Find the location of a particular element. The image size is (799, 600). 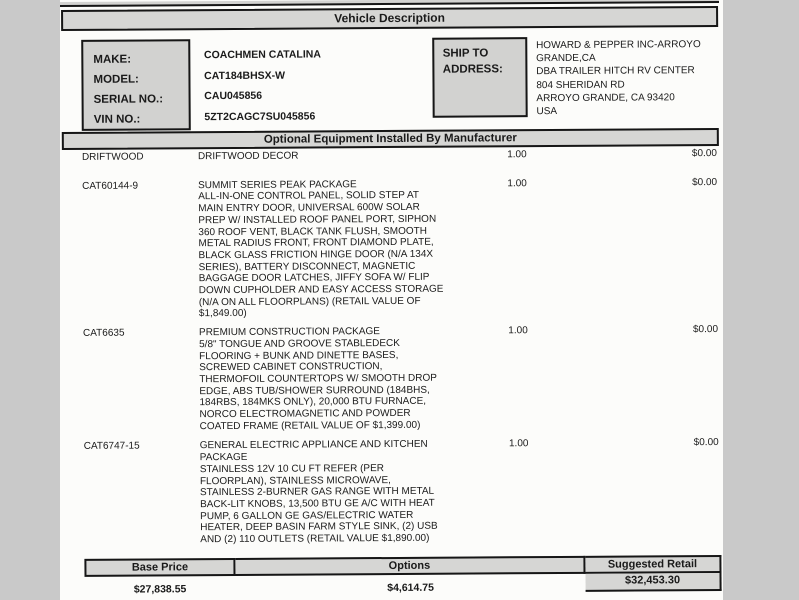

item-description: DRIFTWOOD DECOR is located at coordinates (248, 156).